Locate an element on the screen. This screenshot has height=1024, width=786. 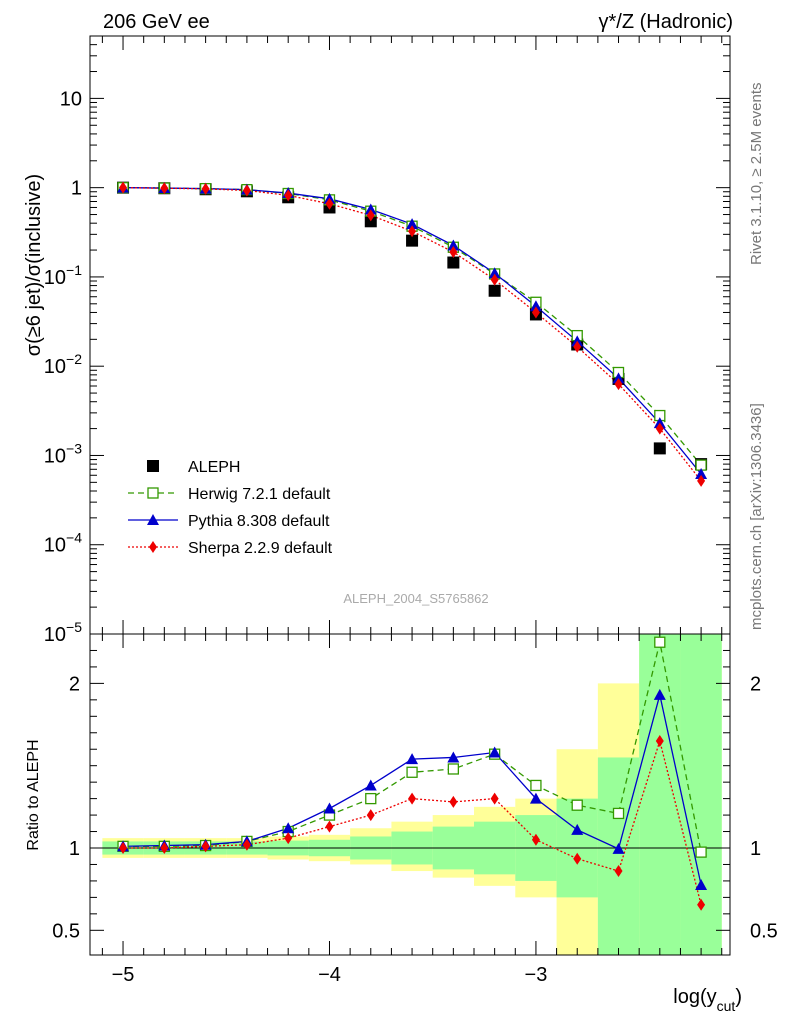
y-tick-exponent: −2 is located at coordinates (74, 359).